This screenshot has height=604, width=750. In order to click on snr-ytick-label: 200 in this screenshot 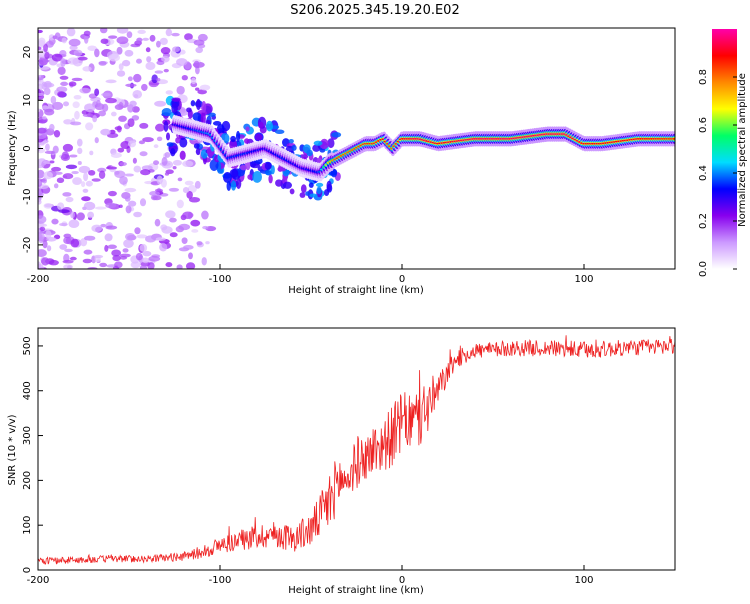, I will do `click(27, 480)`.